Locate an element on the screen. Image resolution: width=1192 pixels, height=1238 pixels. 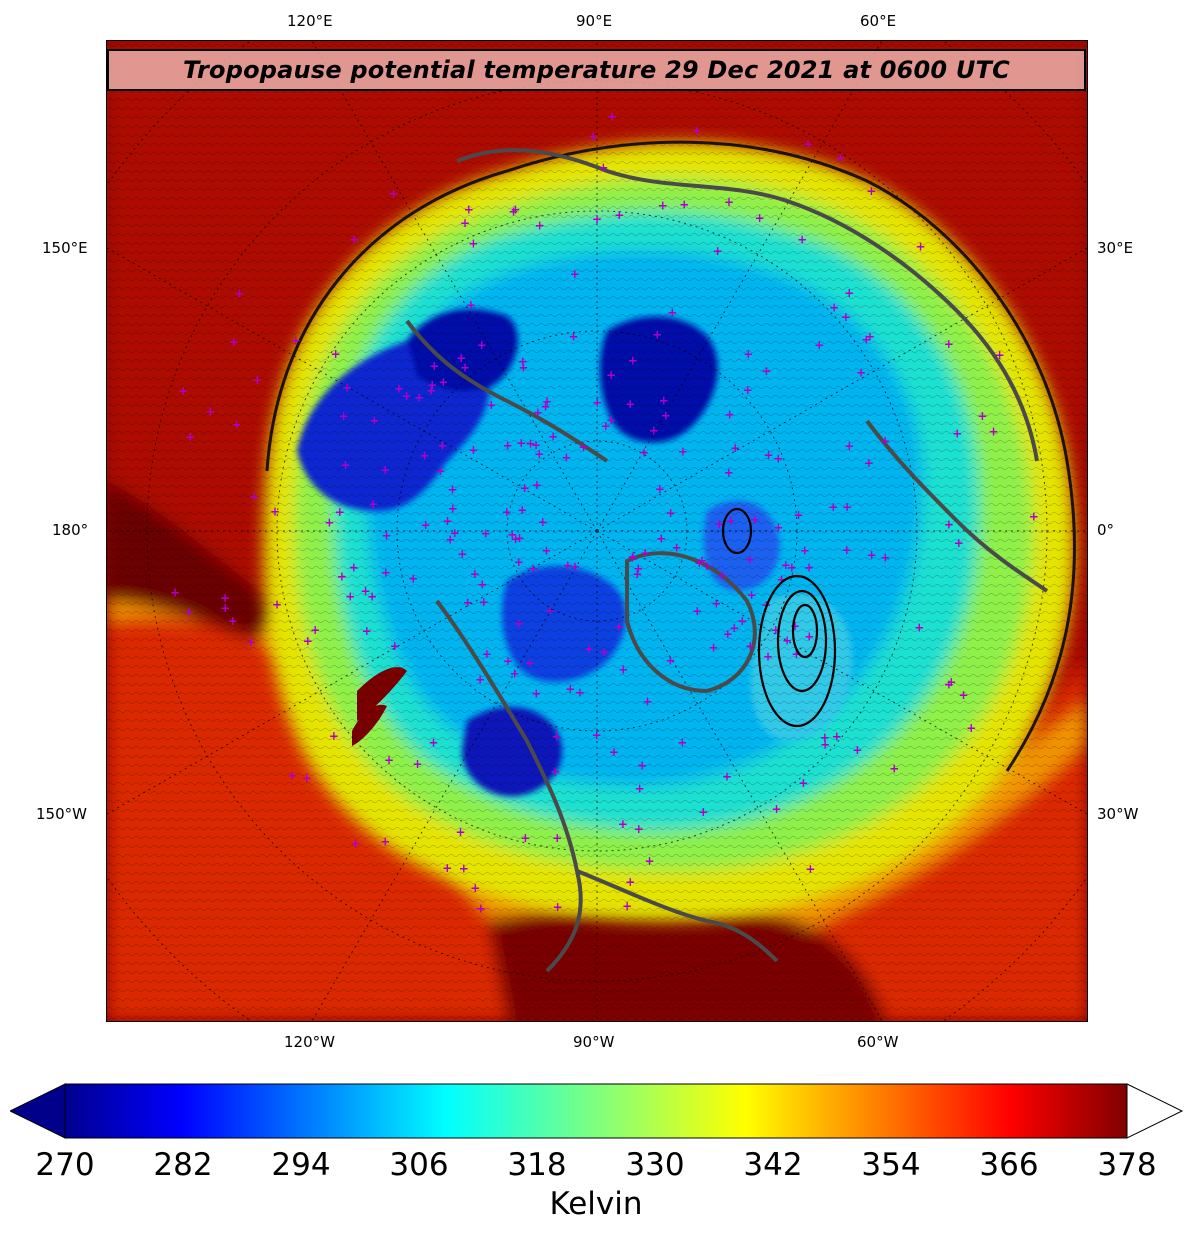
colorbar-tick-label: 342 is located at coordinates (773, 1165).